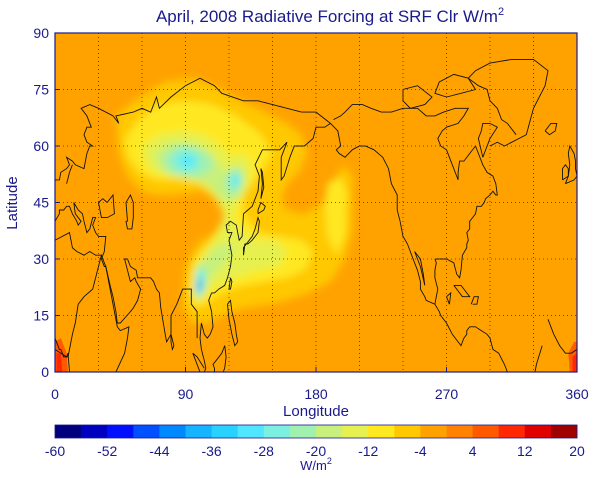  What do you see at coordinates (41, 316) in the screenshot?
I see `y-tick-label-15: 15` at bounding box center [41, 316].